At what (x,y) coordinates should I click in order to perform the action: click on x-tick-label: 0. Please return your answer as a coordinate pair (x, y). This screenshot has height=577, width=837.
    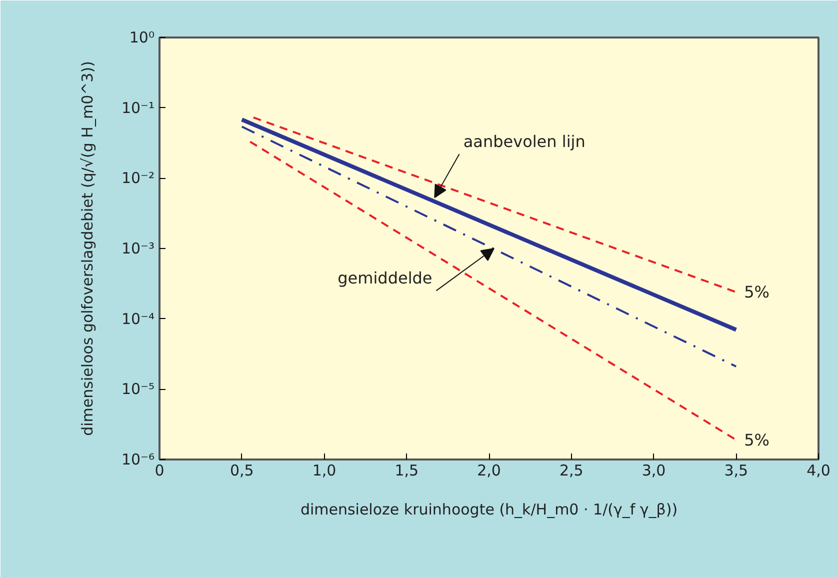
    Looking at the image, I should click on (159, 471).